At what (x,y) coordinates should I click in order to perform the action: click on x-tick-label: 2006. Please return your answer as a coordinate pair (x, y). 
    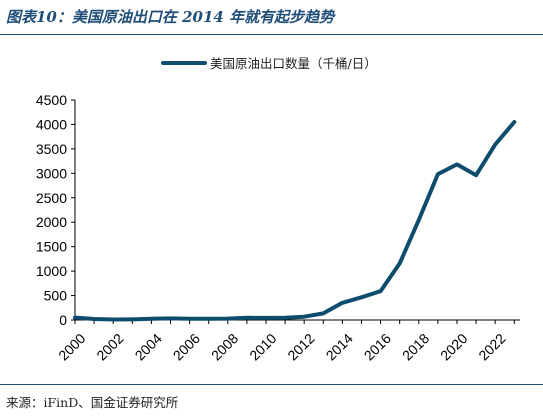
    Looking at the image, I should click on (186, 346).